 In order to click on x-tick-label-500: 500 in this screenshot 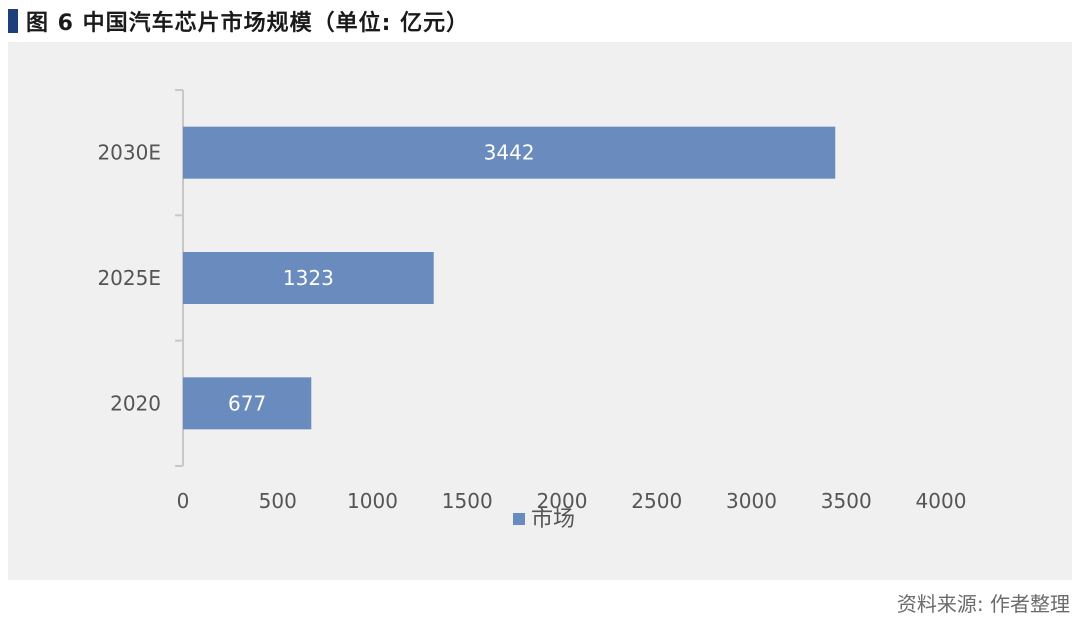, I will do `click(278, 501)`.